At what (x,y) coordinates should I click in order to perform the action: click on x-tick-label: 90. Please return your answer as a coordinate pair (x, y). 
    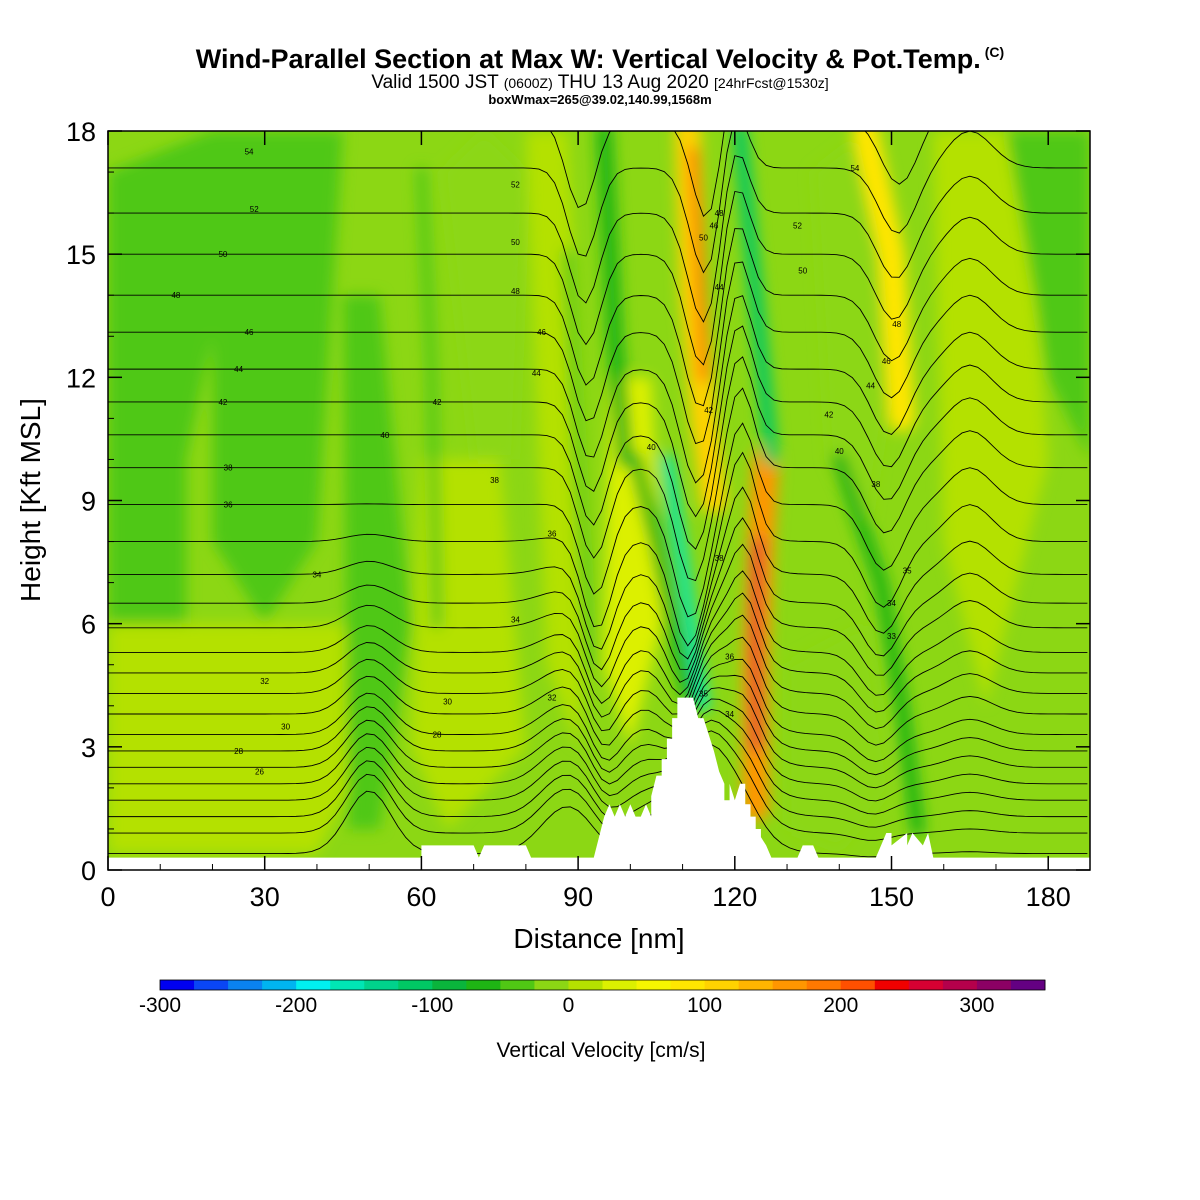
    Looking at the image, I should click on (578, 897).